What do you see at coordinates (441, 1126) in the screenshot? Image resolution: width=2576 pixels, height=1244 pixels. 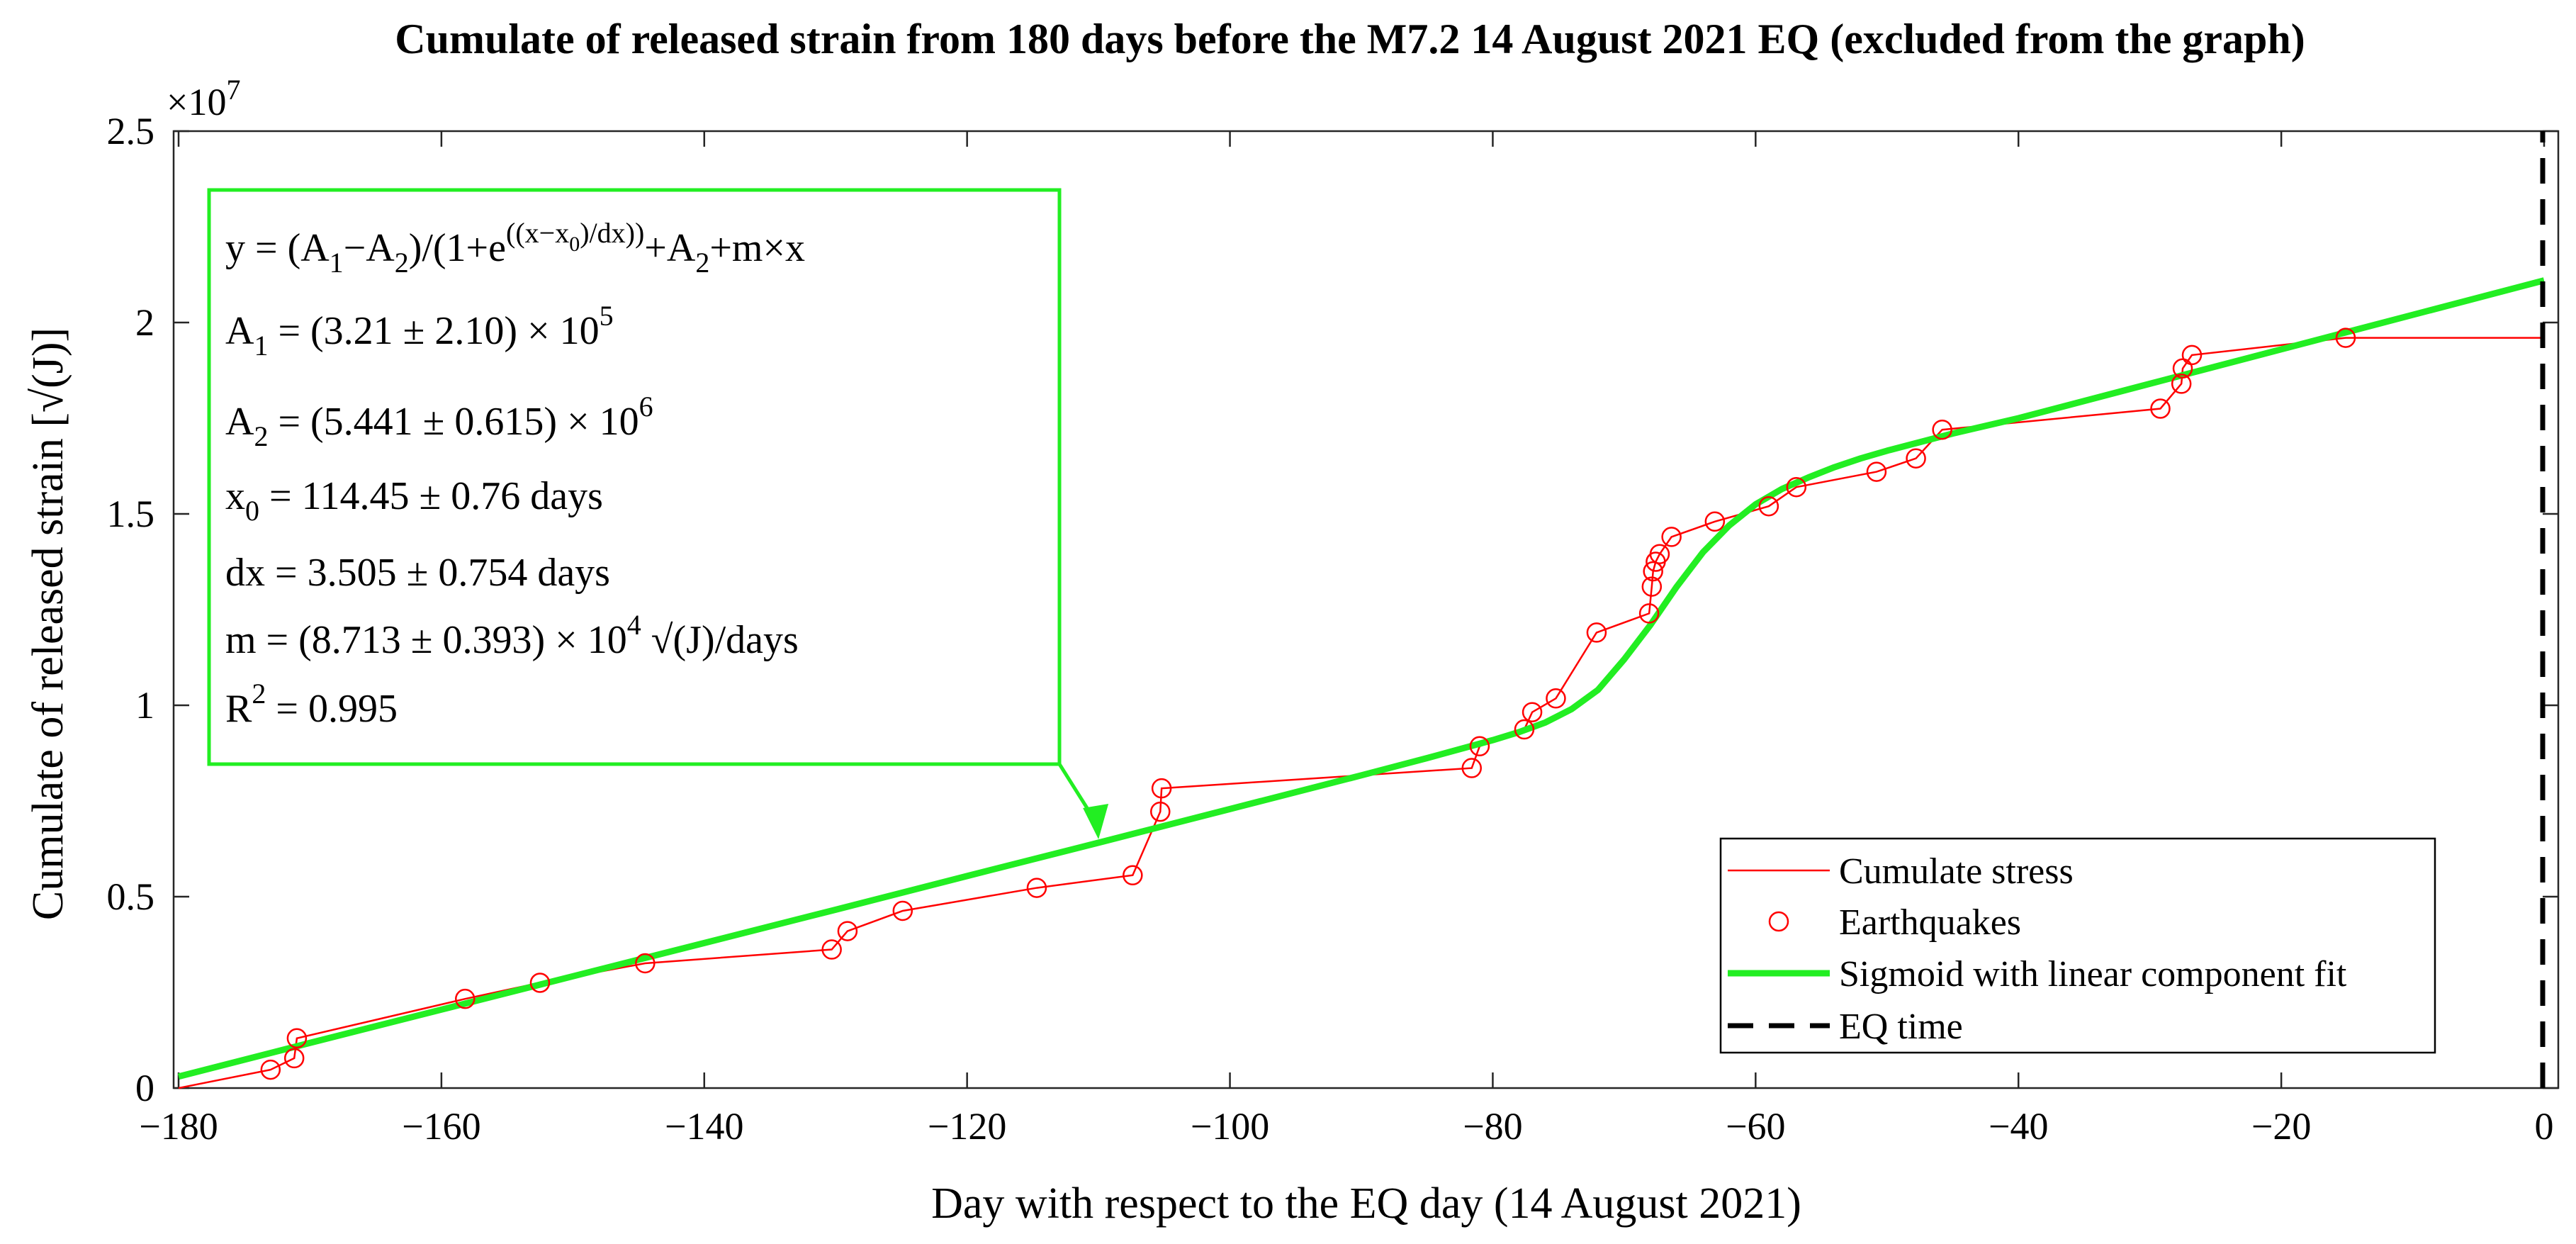 I see `x-tick-label: −160` at bounding box center [441, 1126].